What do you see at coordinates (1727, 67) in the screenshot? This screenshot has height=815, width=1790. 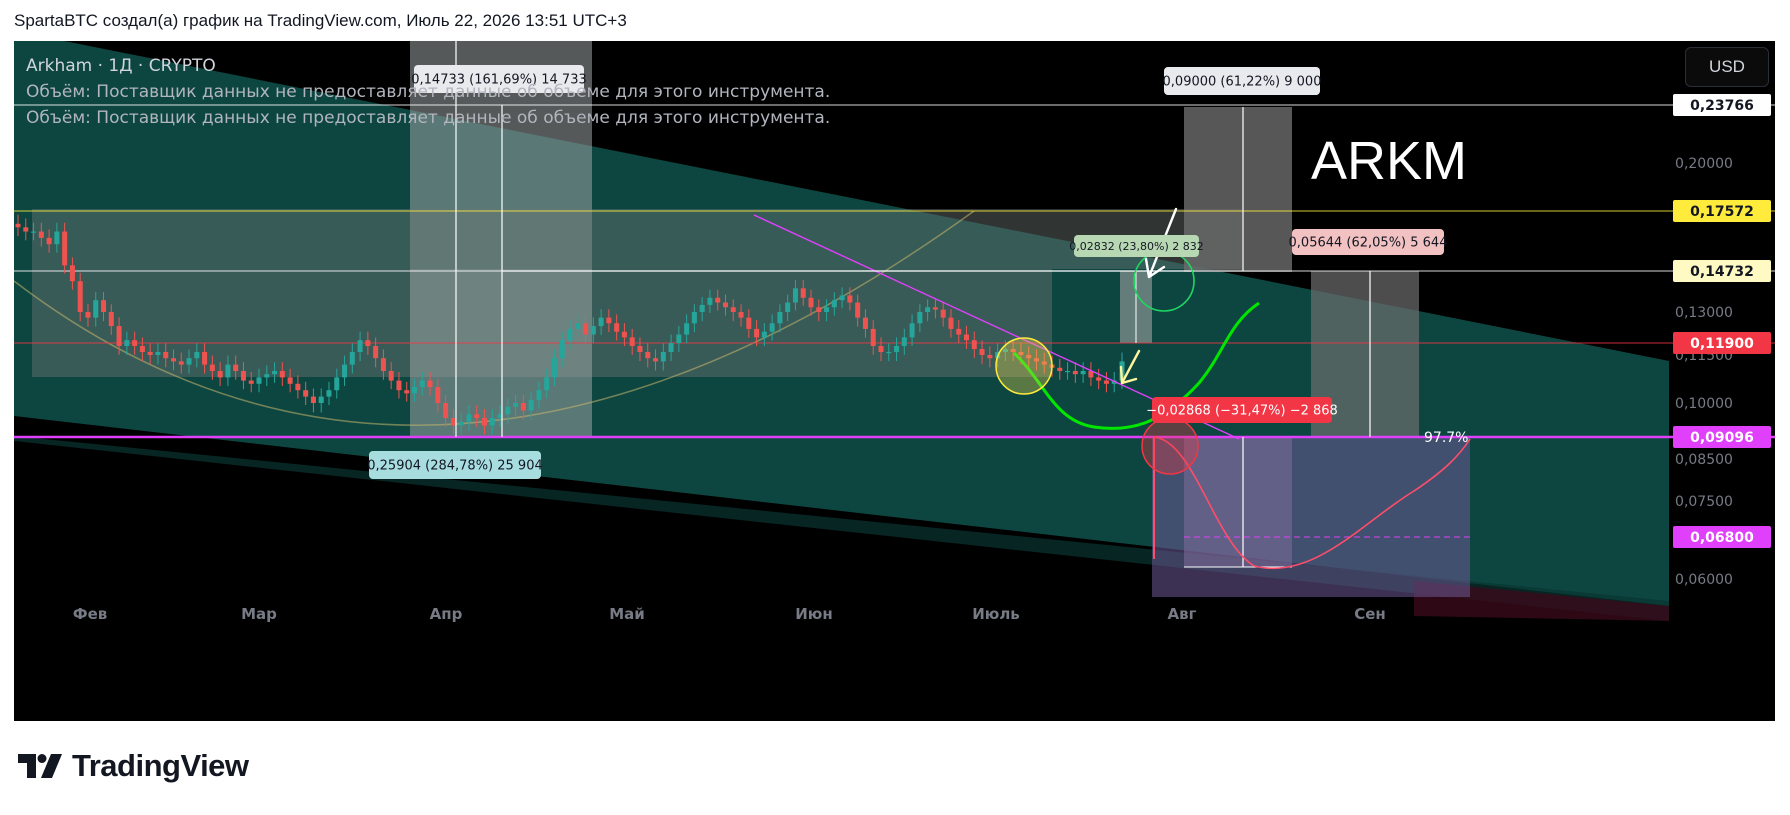 I see `currency-button: USD` at bounding box center [1727, 67].